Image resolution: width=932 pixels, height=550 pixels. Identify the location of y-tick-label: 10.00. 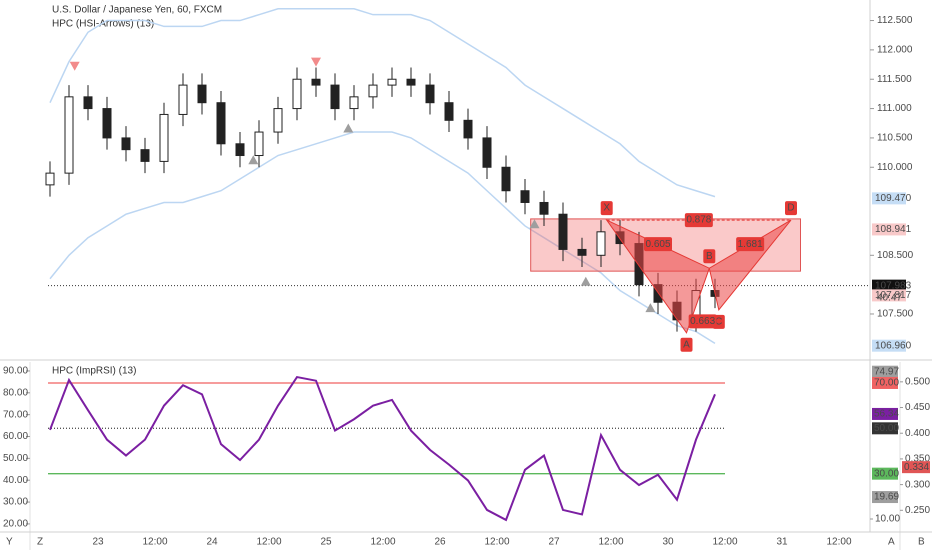
(887, 519).